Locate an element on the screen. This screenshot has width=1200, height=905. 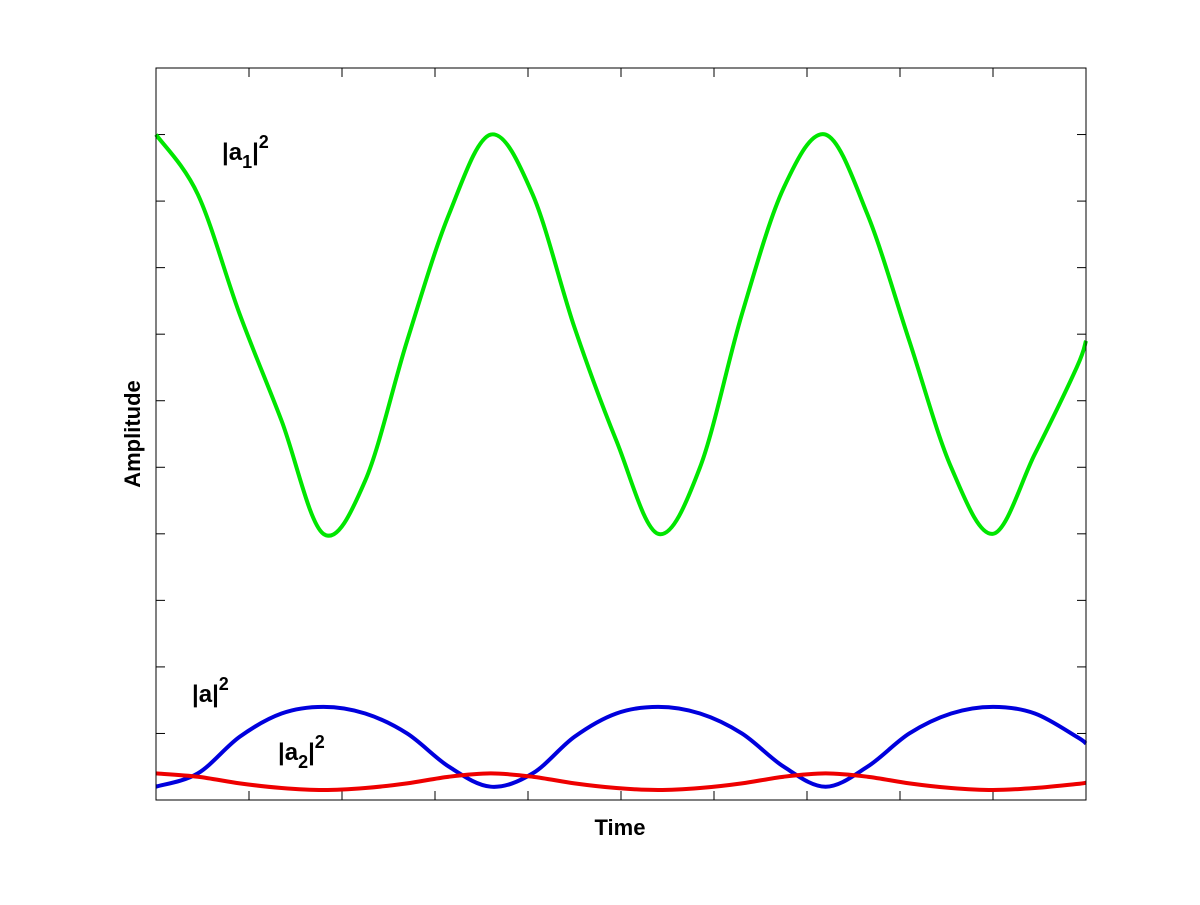
x-axis-label: Time is located at coordinates (620, 827).